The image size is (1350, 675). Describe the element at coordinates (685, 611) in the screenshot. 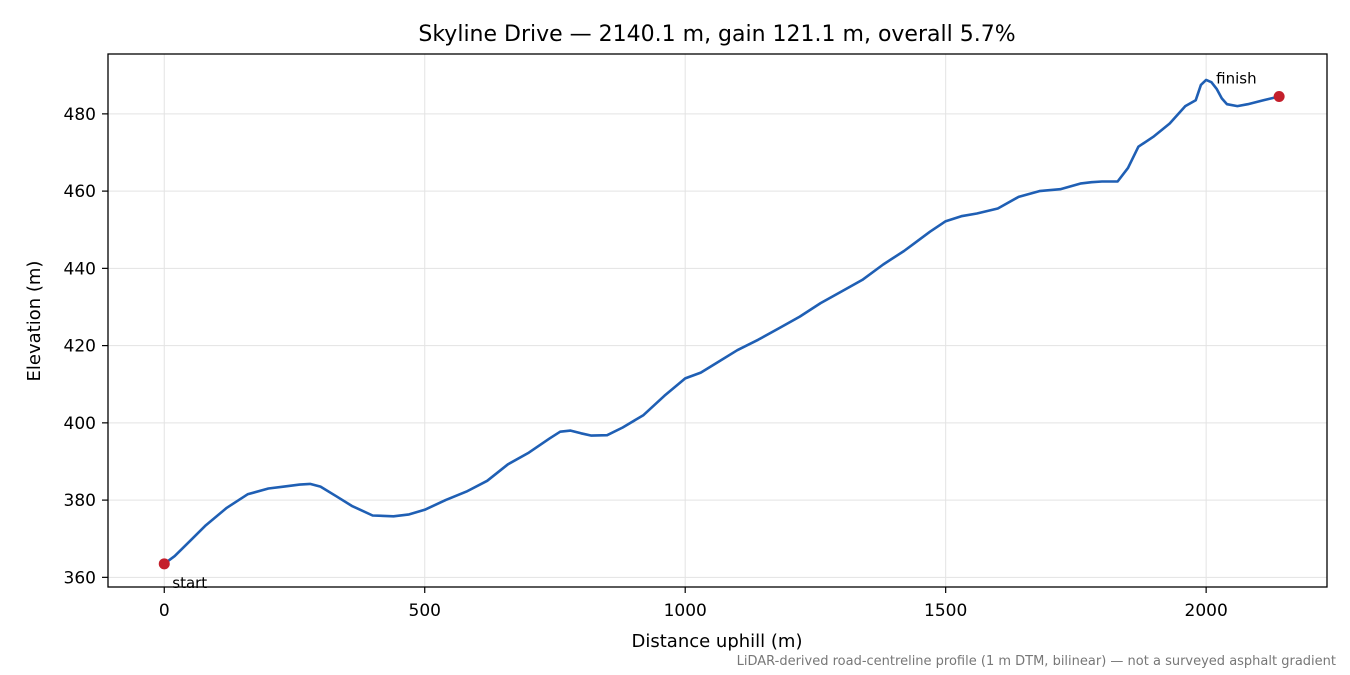

I see `x-tick-label: 1000` at that location.